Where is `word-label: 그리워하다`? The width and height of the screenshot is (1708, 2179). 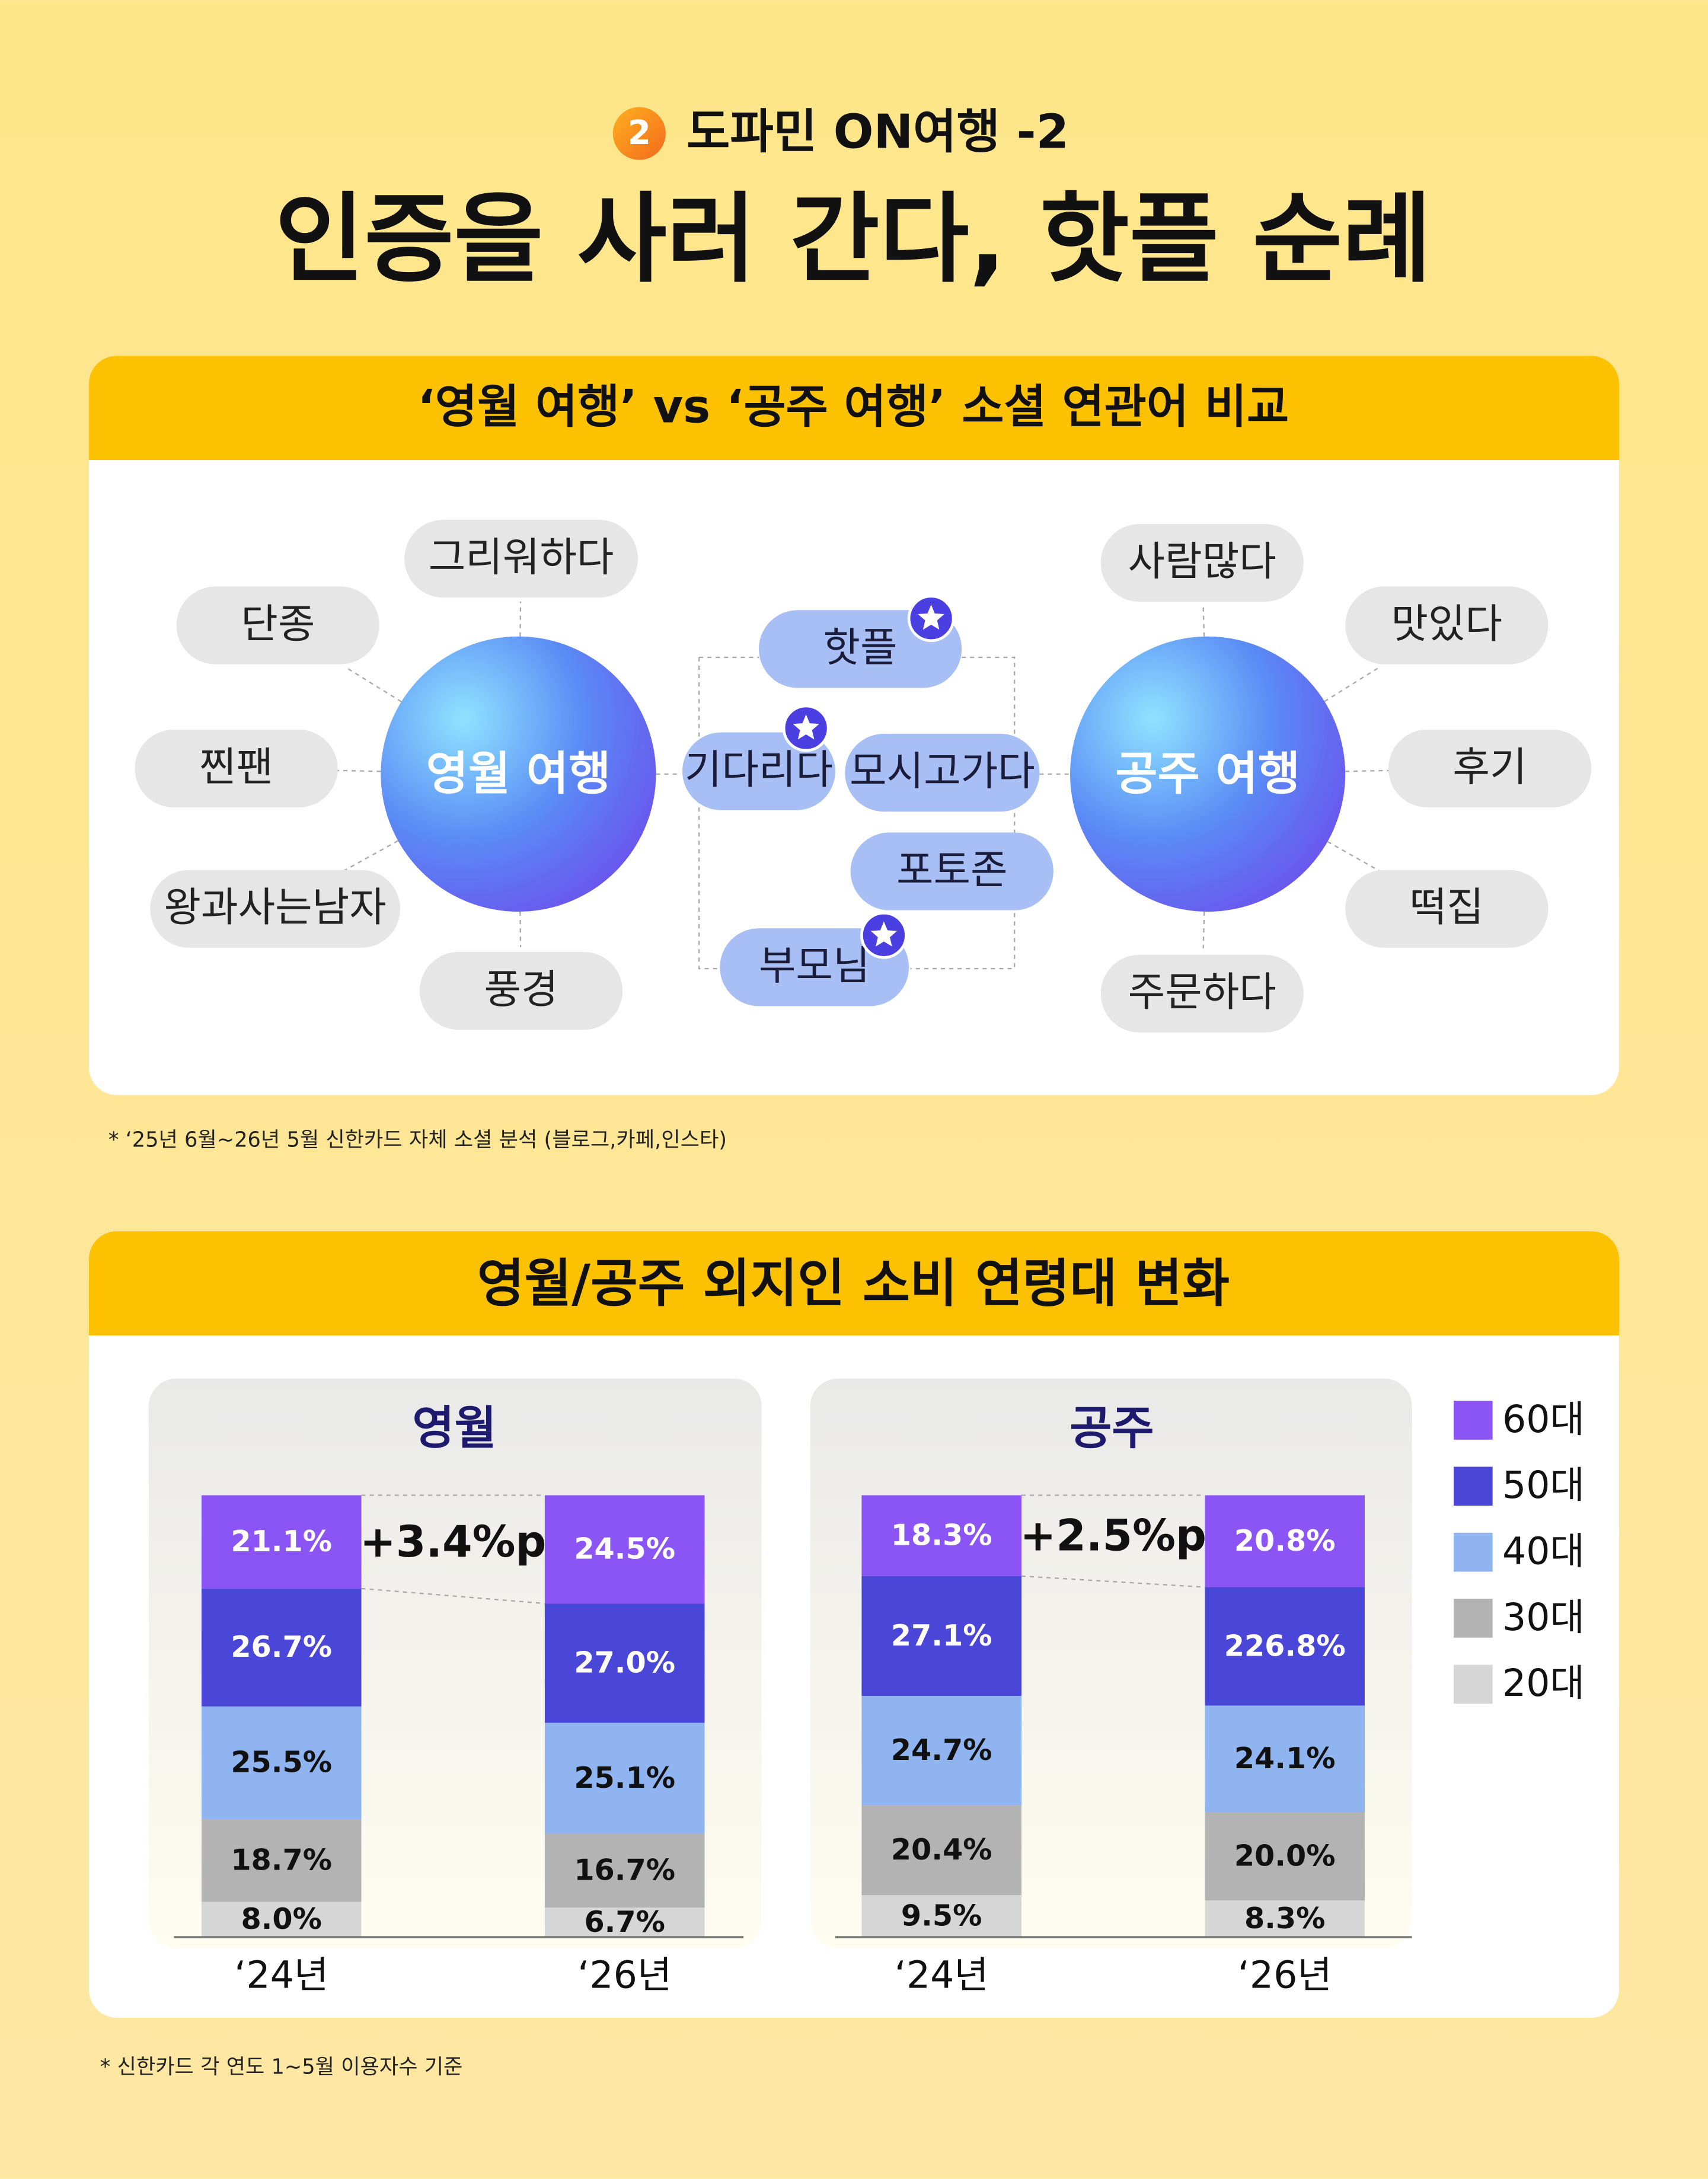 word-label: 그리워하다 is located at coordinates (521, 557).